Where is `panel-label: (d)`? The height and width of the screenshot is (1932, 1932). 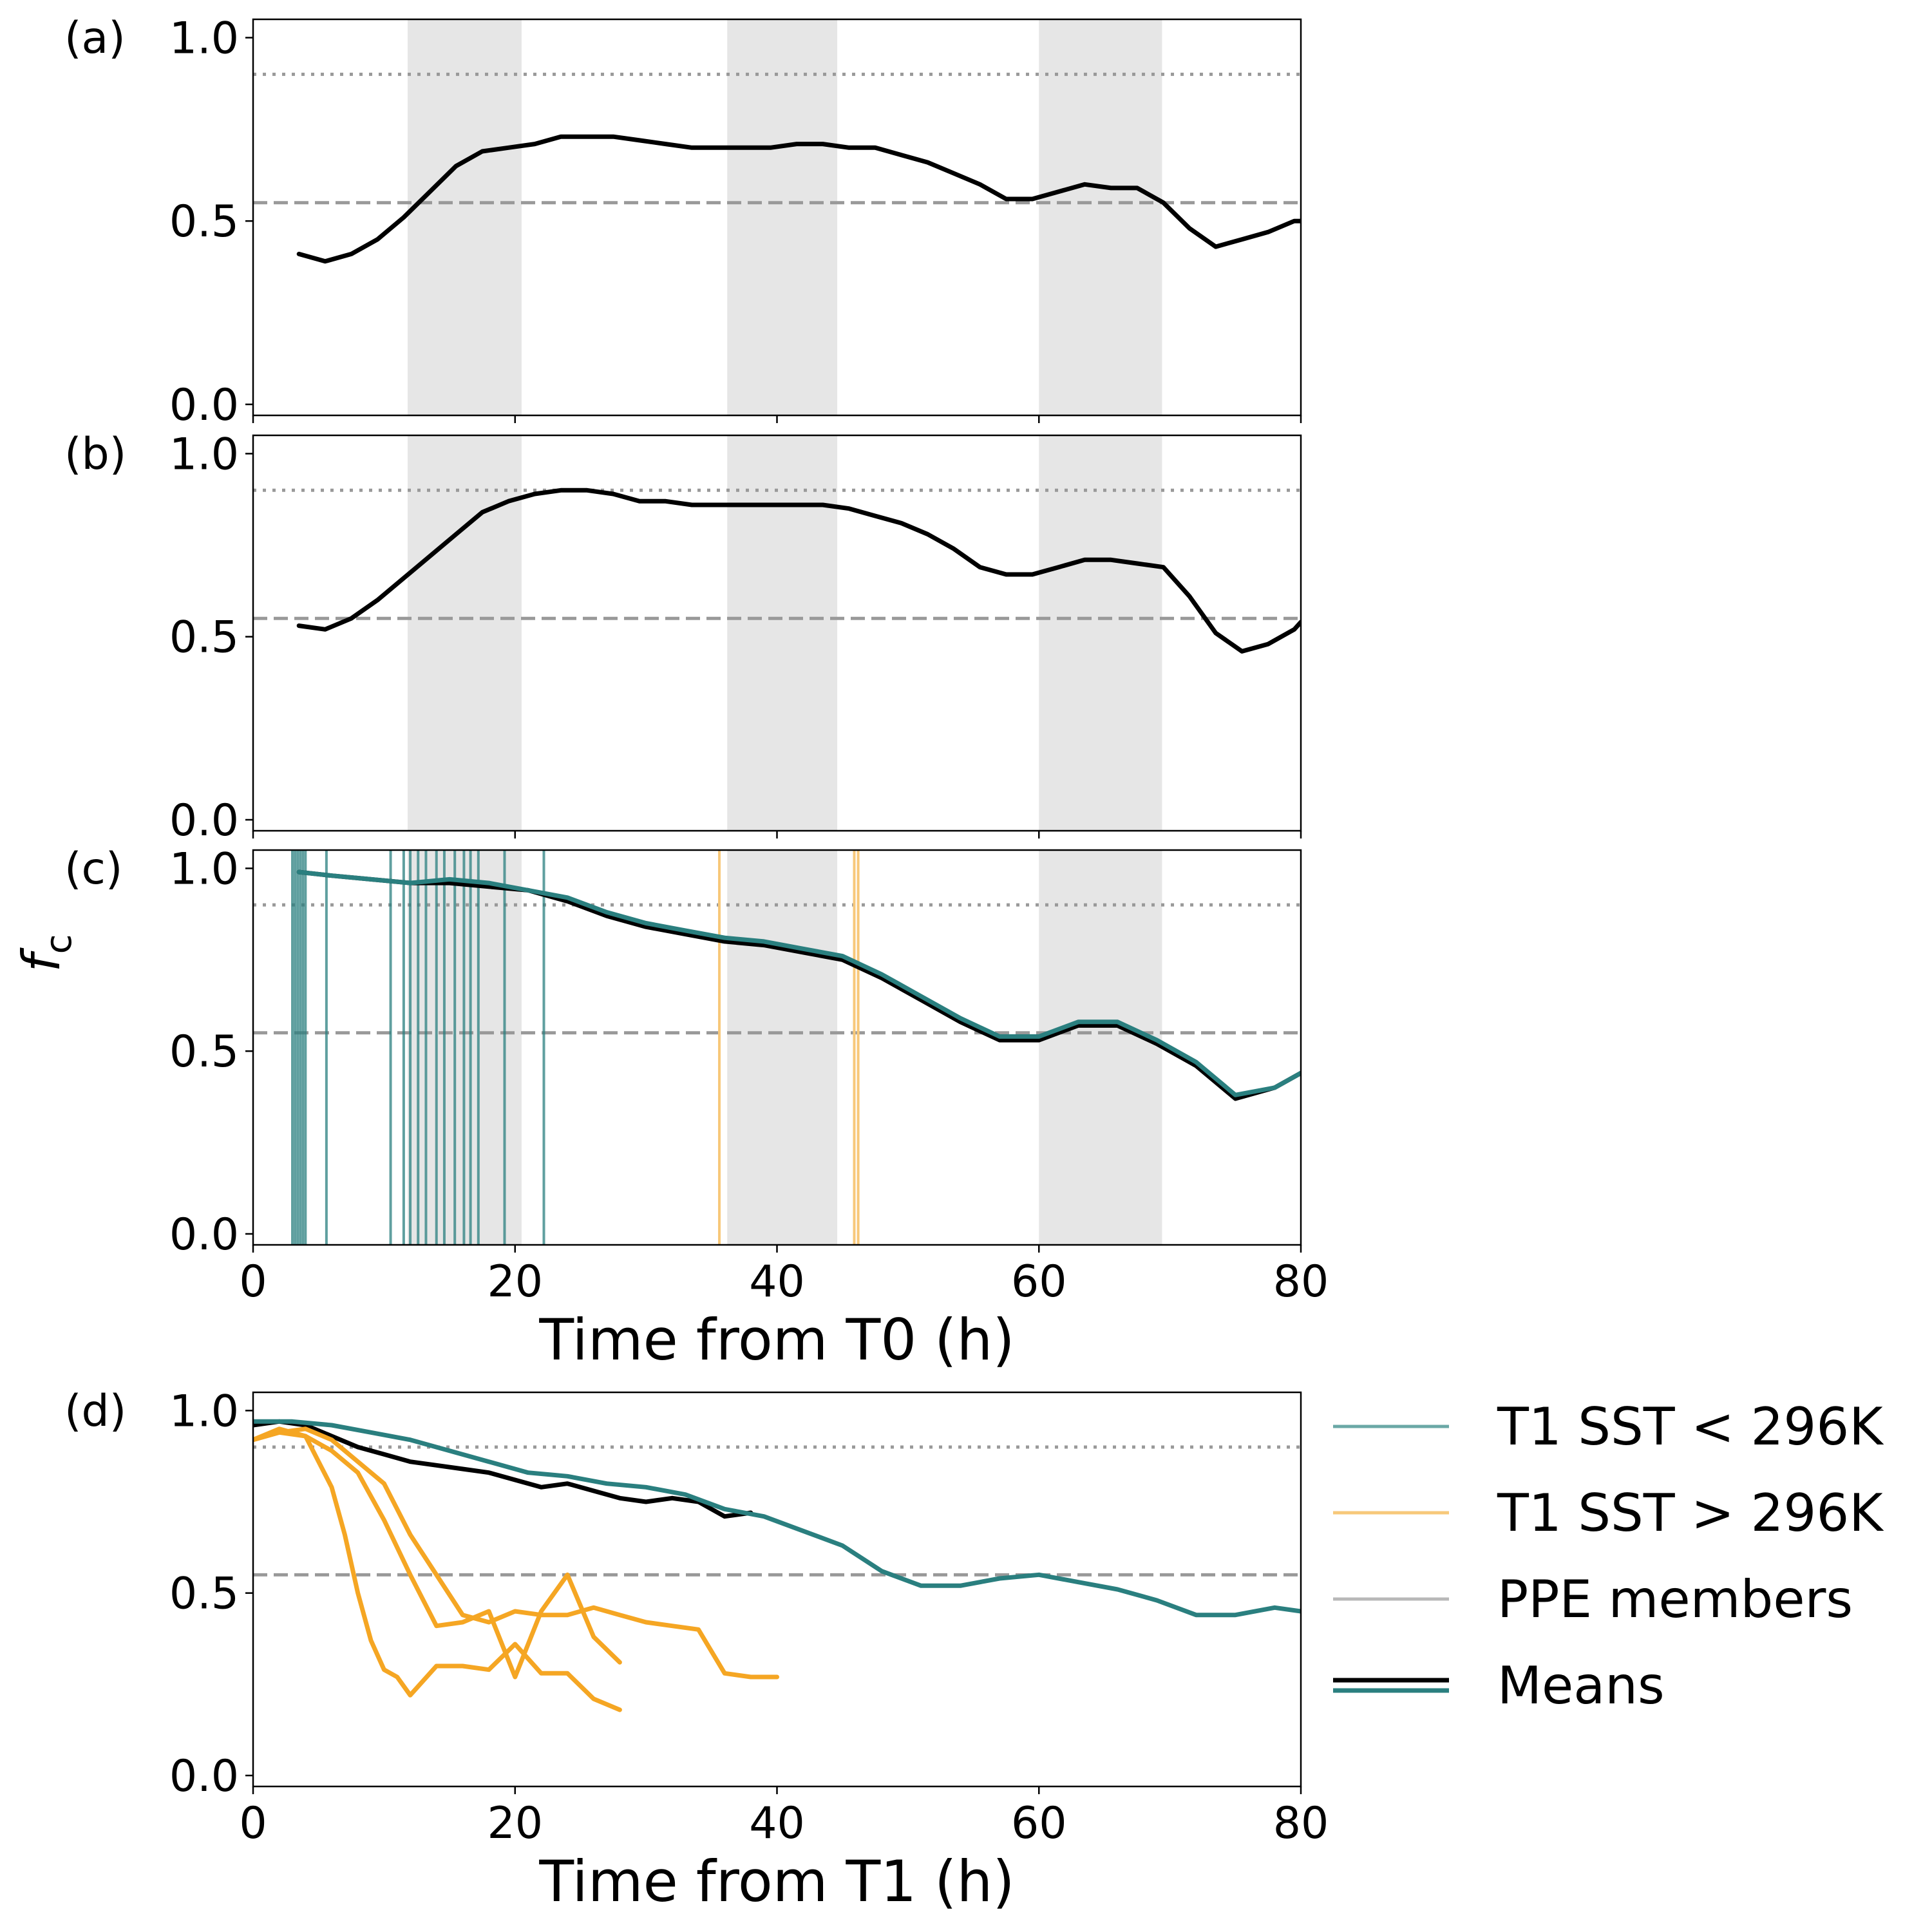
panel-label: (d) is located at coordinates (95, 1411).